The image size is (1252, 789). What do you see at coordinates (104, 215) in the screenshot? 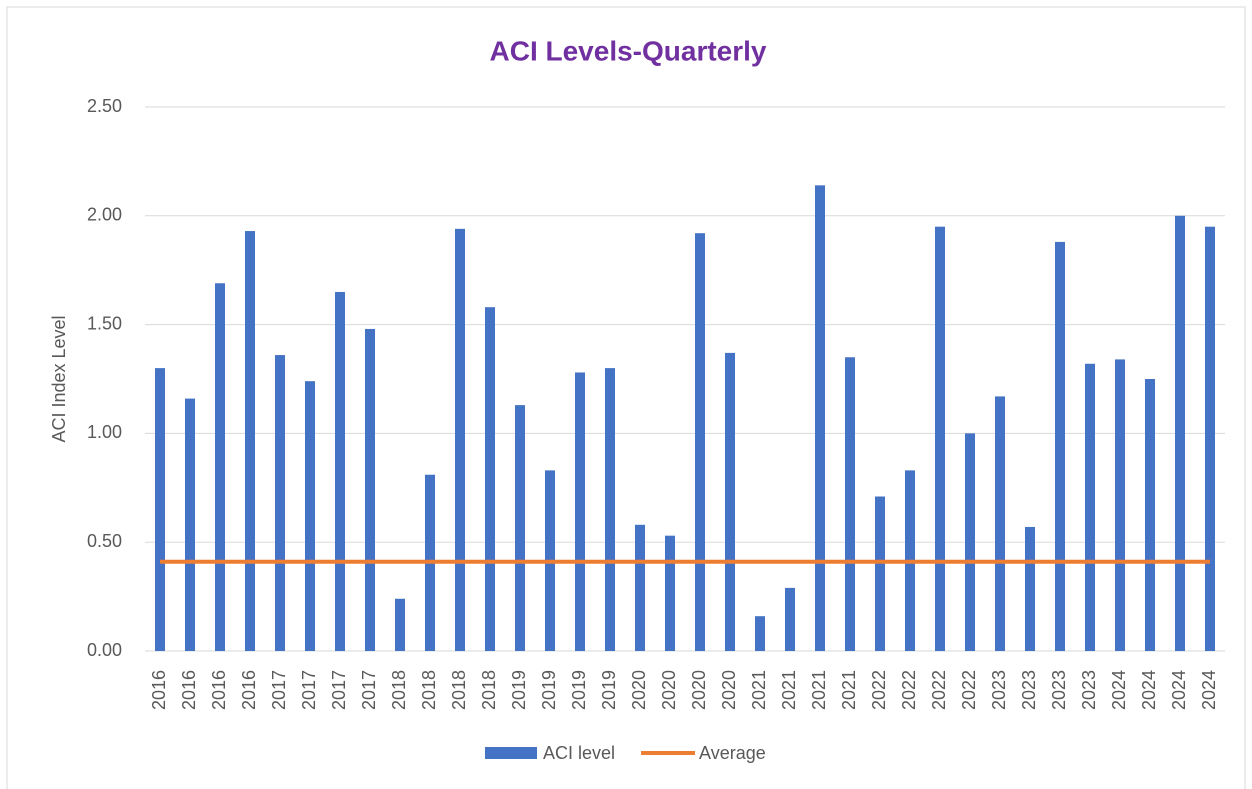
I see `y-tick-label: 2.00` at bounding box center [104, 215].